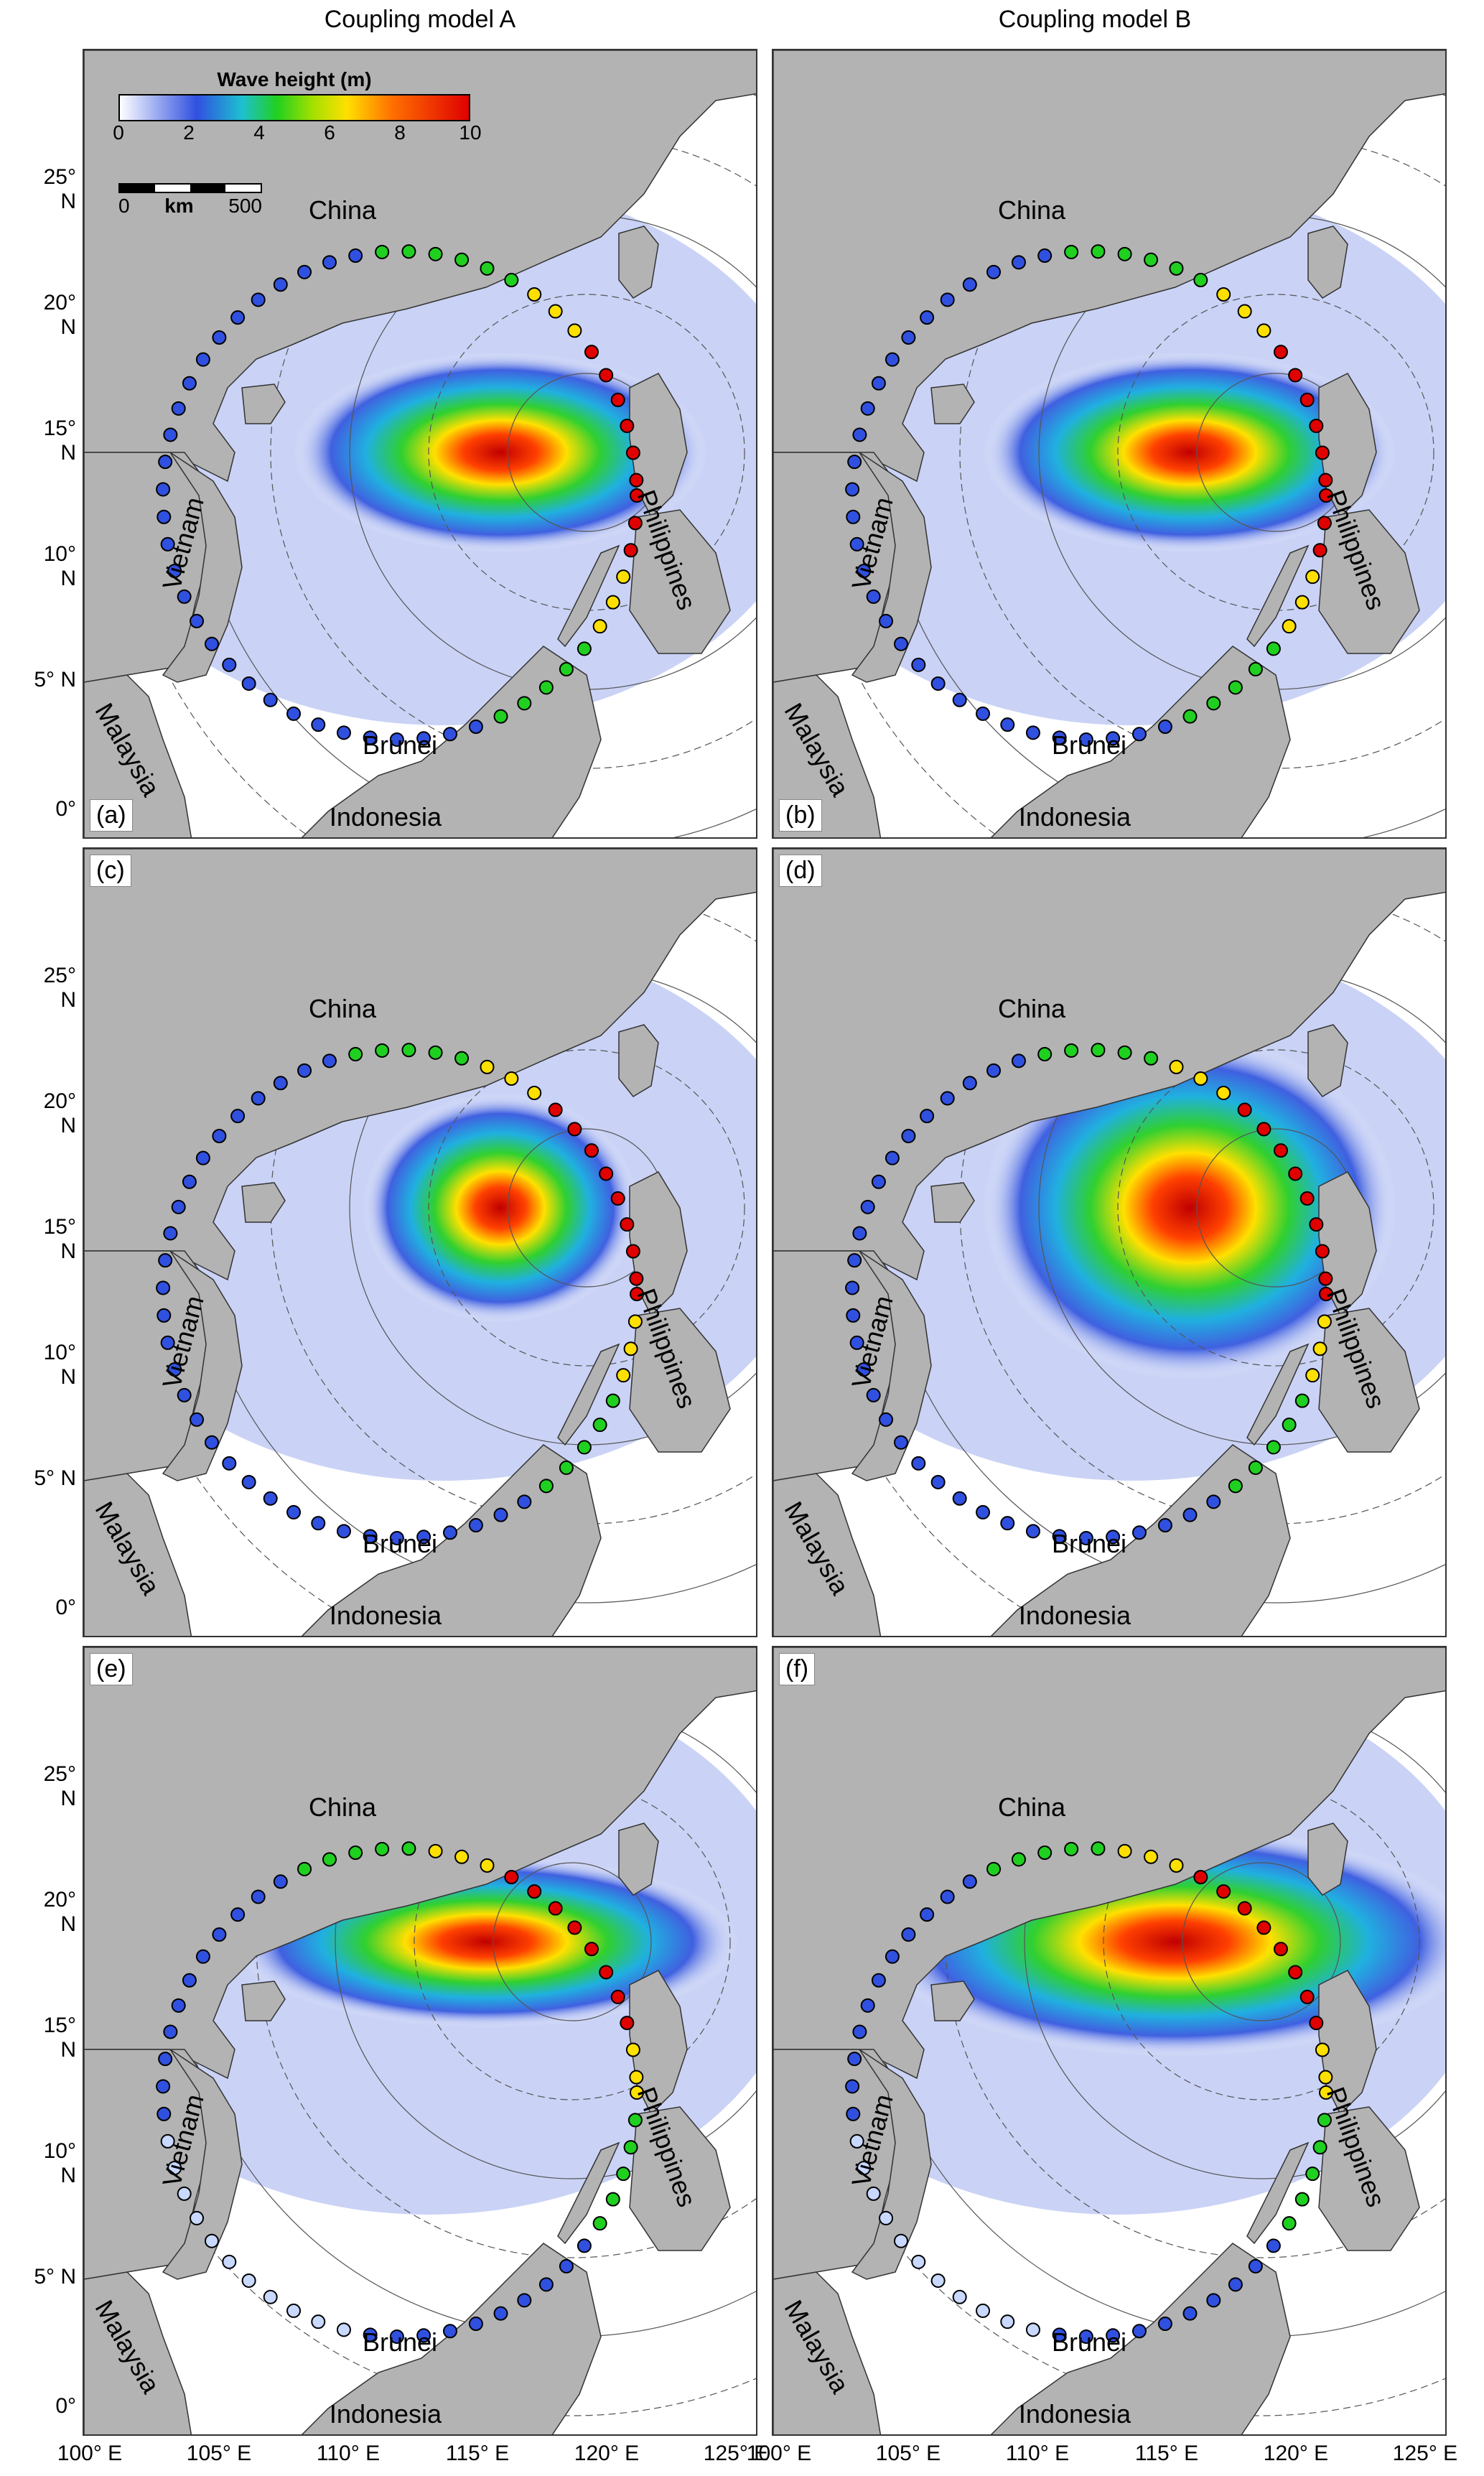 This screenshot has width=1484, height=2476. I want to click on legend-ticks: 0 2 4 6 8 10, so click(297, 133).